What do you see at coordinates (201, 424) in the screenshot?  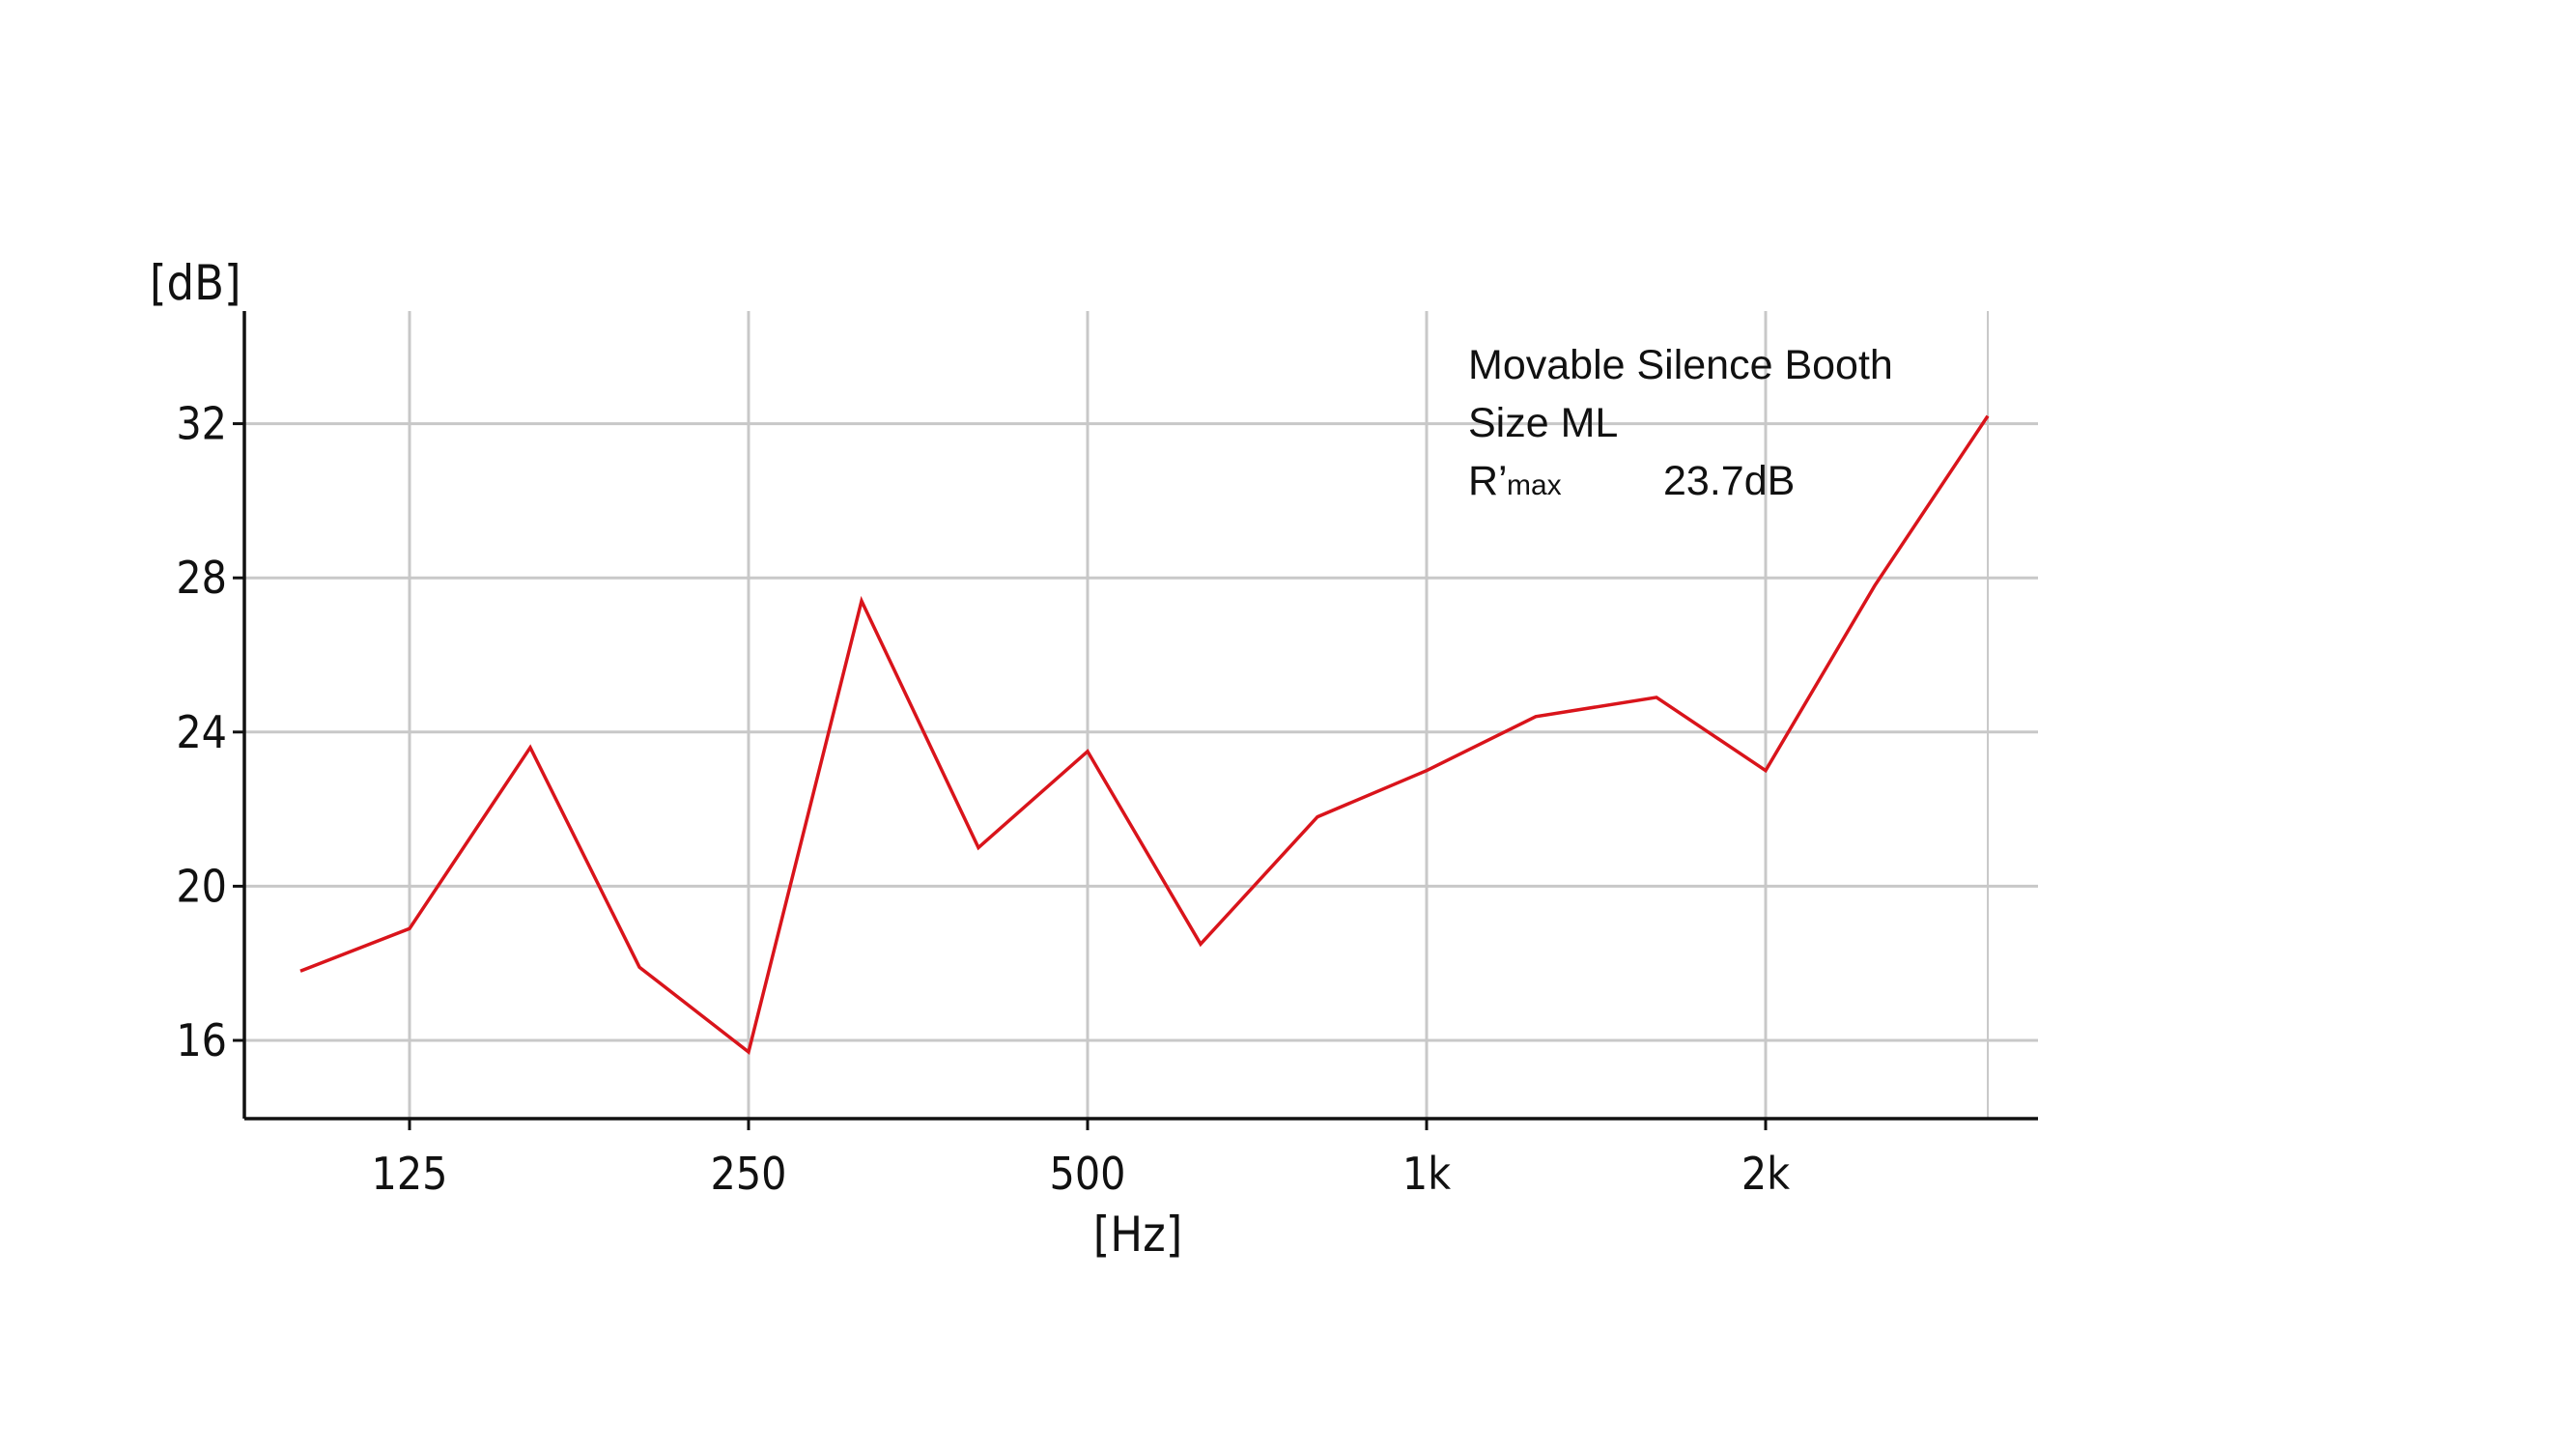 I see `y-tick-label: 32` at bounding box center [201, 424].